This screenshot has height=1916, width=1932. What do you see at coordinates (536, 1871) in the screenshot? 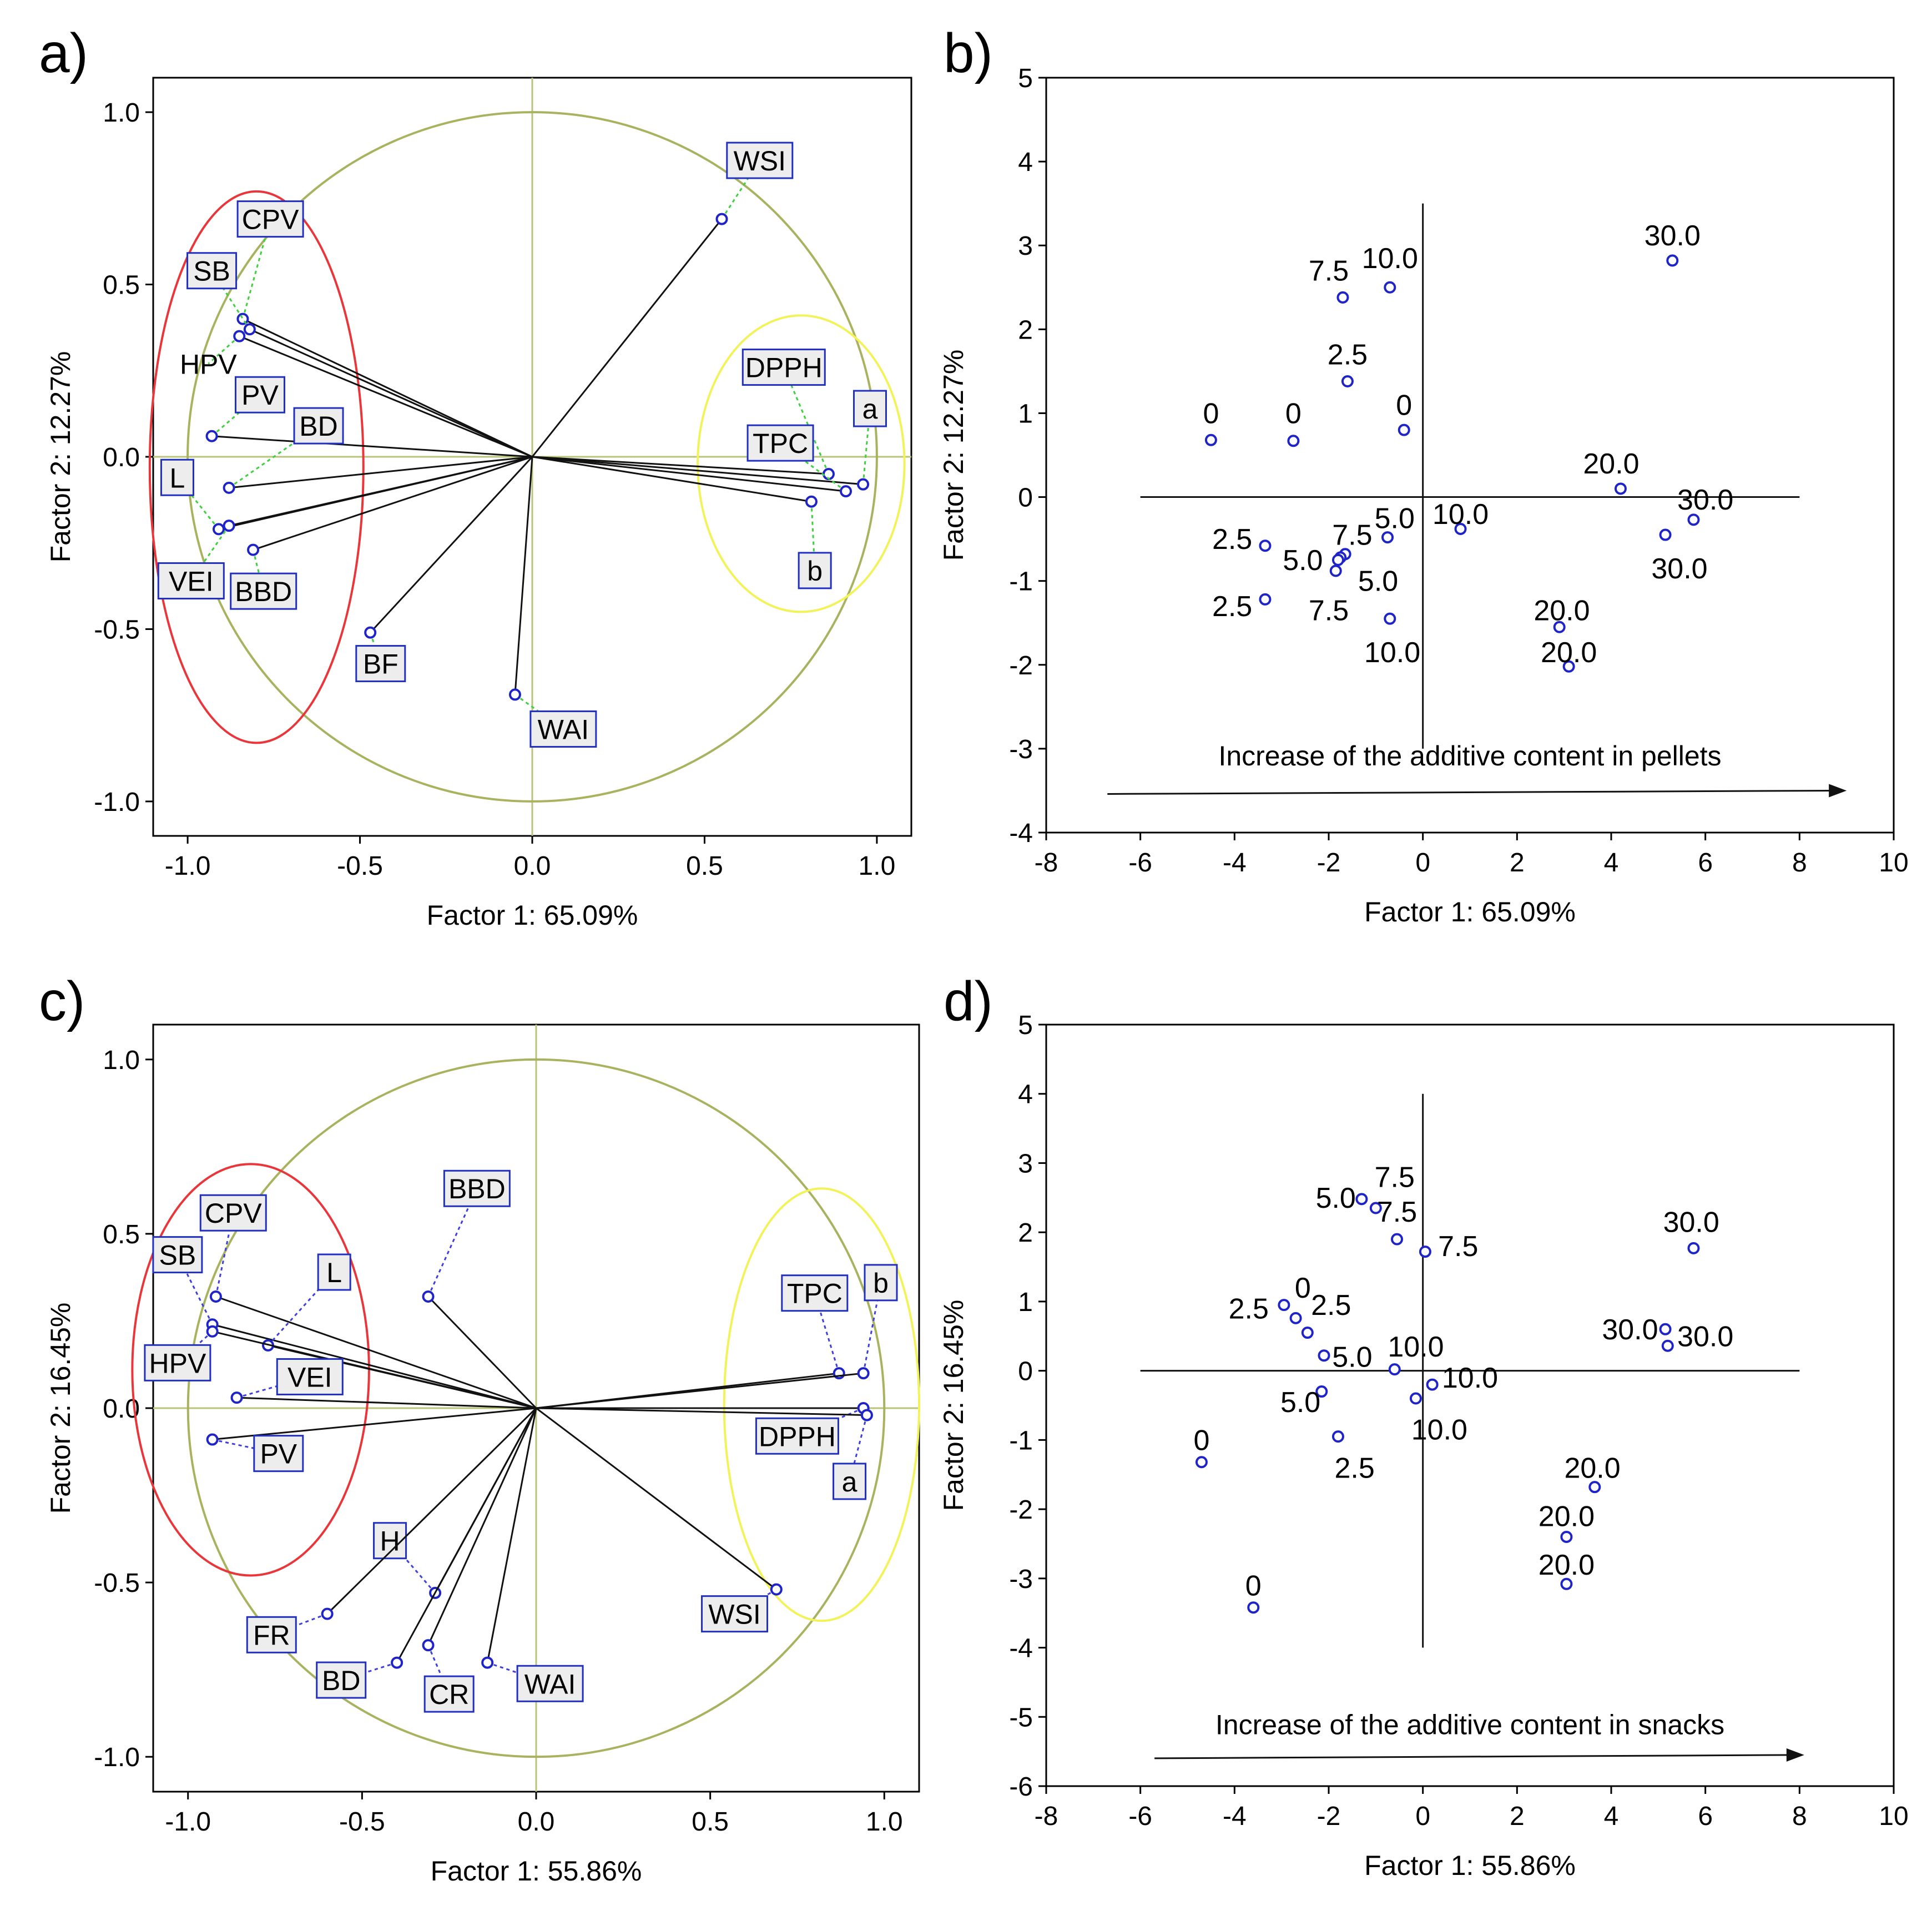
I see `x-axis-label: Factor 1: 55.86%` at bounding box center [536, 1871].